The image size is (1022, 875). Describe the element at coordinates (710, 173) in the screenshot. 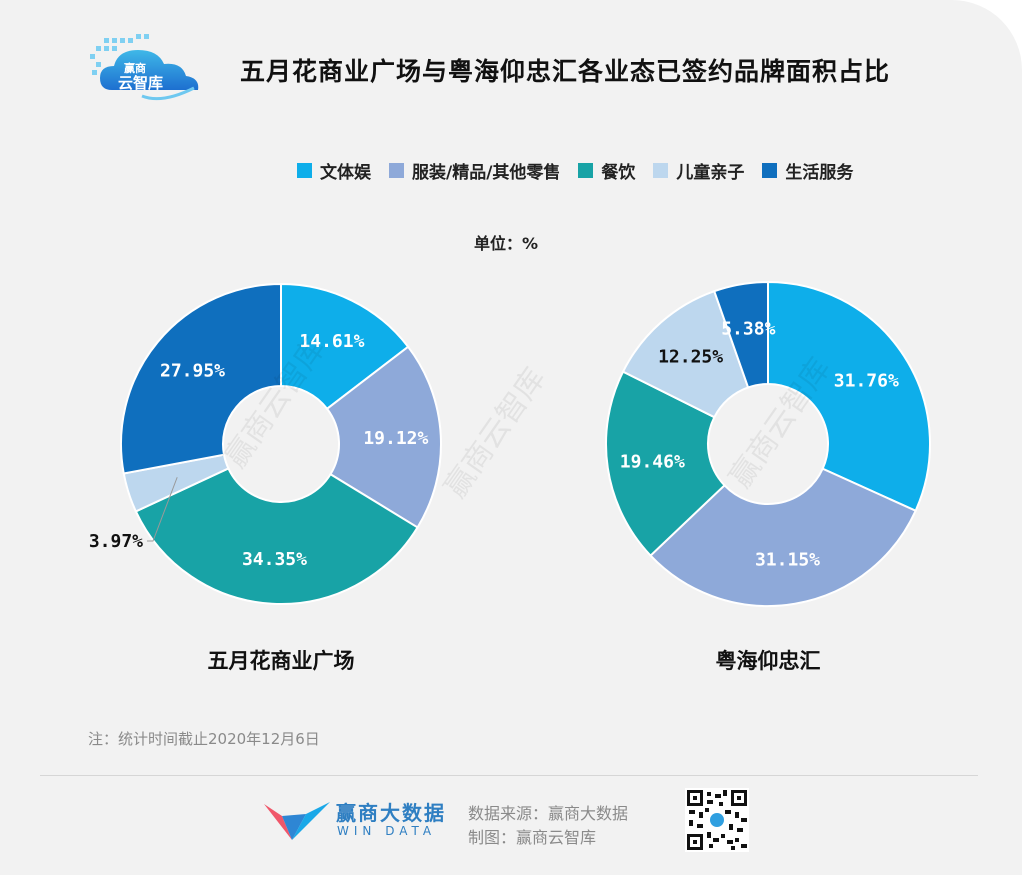

I see `legend-label: 儿童亲子` at that location.